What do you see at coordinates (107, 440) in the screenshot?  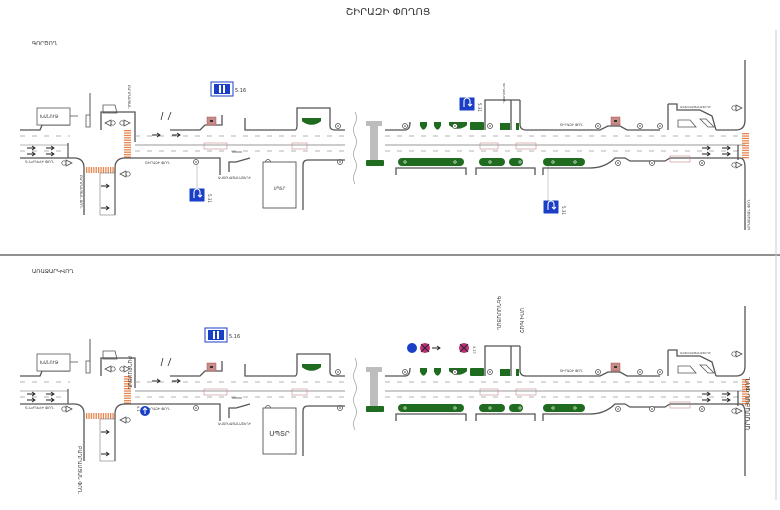 I see `cross-street-lane` at bounding box center [107, 440].